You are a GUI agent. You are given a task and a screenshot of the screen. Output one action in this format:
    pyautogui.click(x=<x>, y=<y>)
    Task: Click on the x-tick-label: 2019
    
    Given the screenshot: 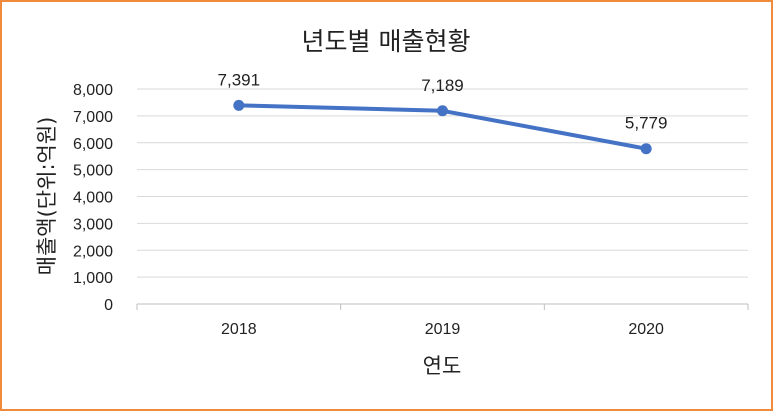 What is the action you would take?
    pyautogui.click(x=443, y=329)
    